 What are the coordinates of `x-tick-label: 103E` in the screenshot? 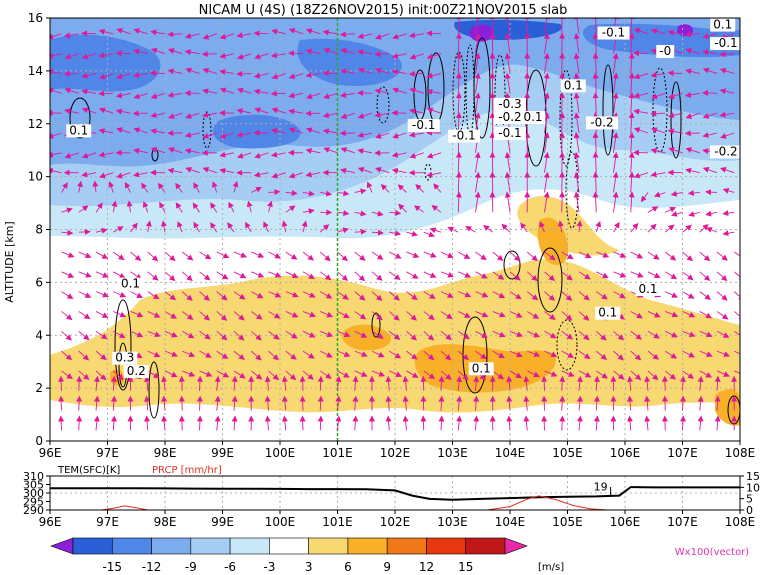 It's located at (452, 453).